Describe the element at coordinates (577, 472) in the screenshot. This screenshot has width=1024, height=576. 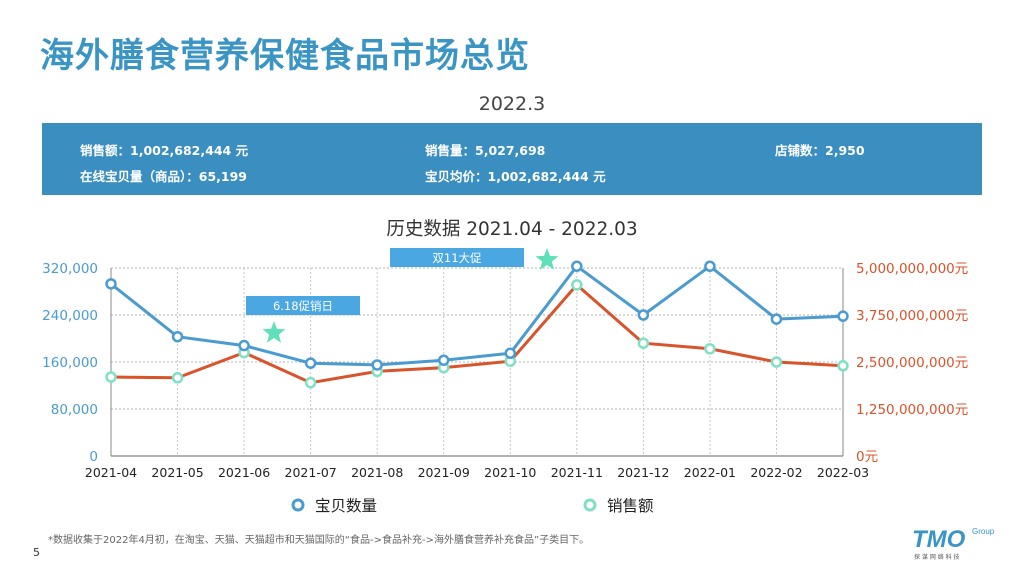
I see `x-tick-label: 2021-11` at that location.